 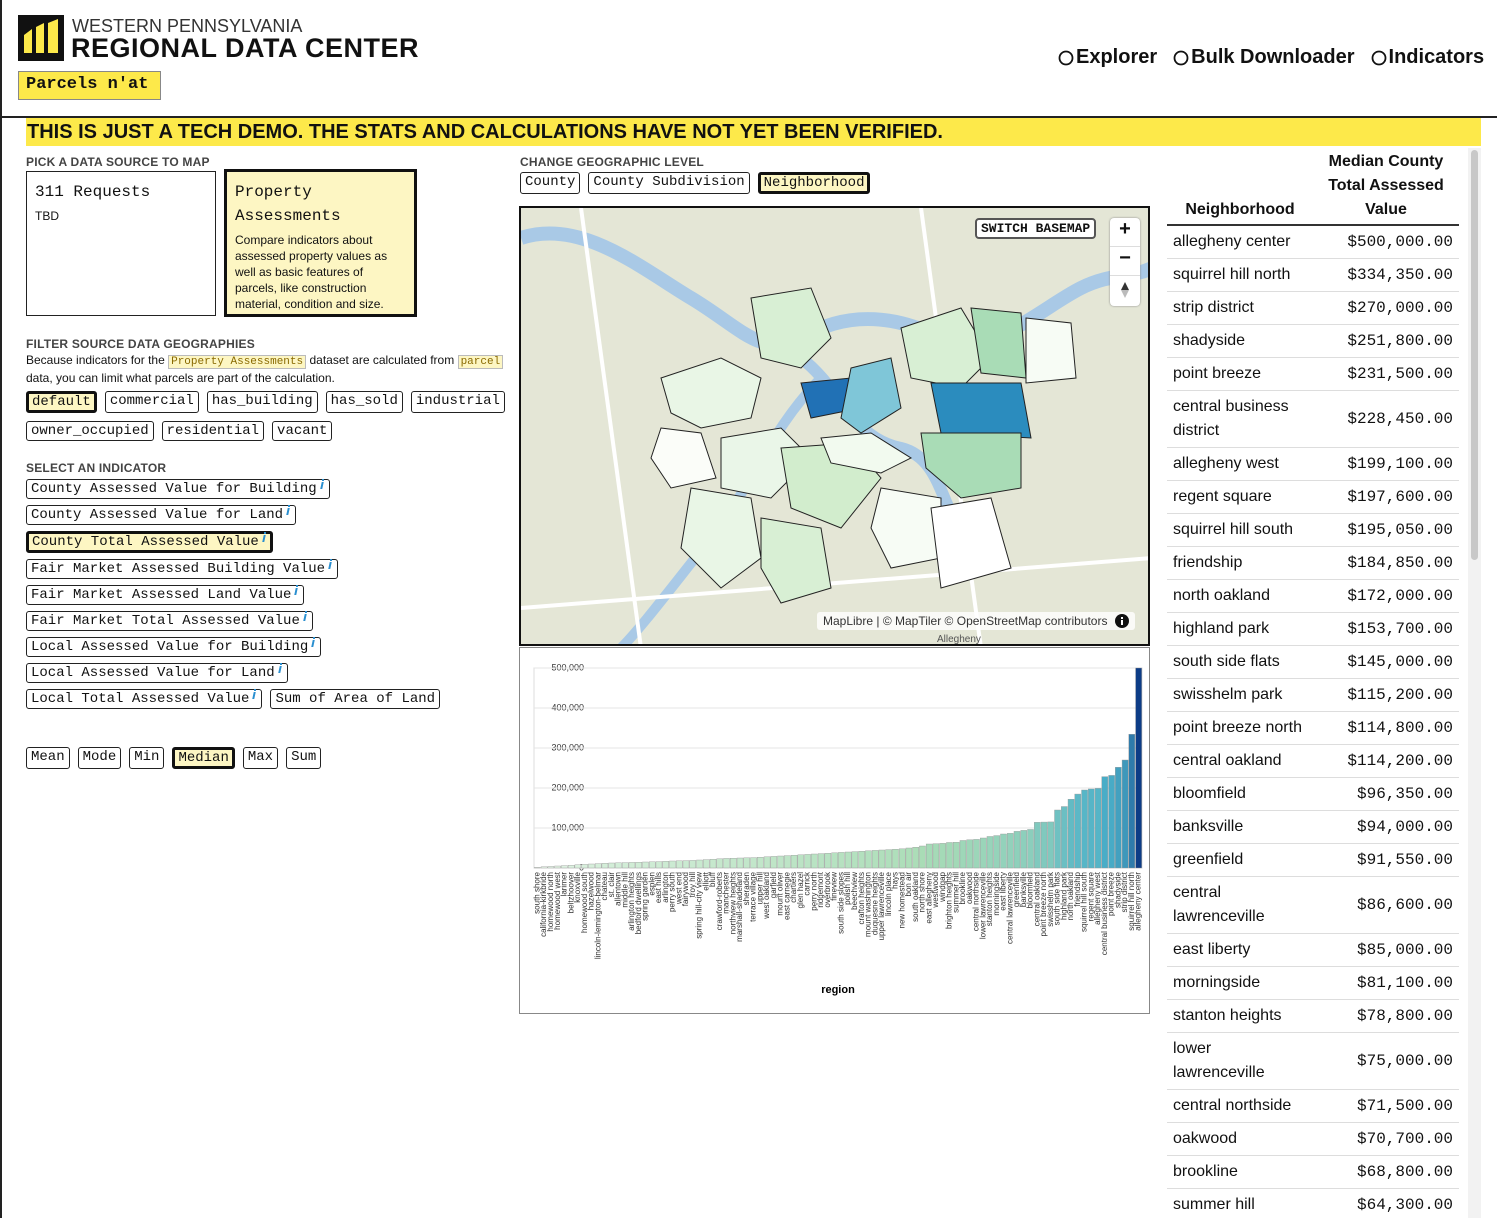 What do you see at coordinates (169, 621) in the screenshot?
I see `option-button: Fair Market Total Assessed Value` at bounding box center [169, 621].